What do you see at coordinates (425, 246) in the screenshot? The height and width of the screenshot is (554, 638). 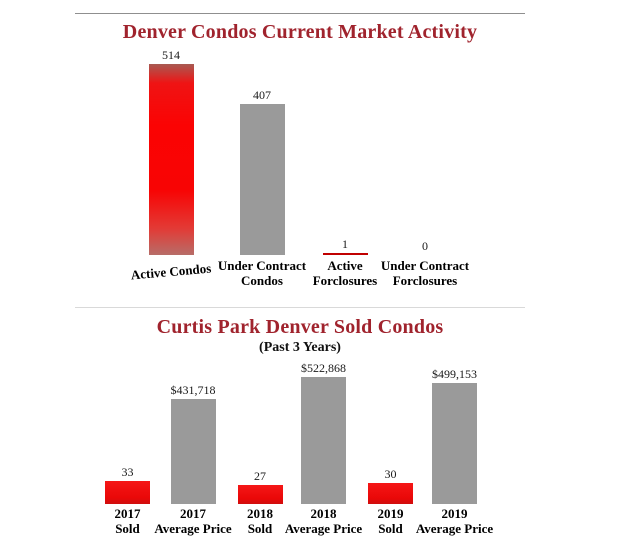 I see `bar-value-label: 0` at bounding box center [425, 246].